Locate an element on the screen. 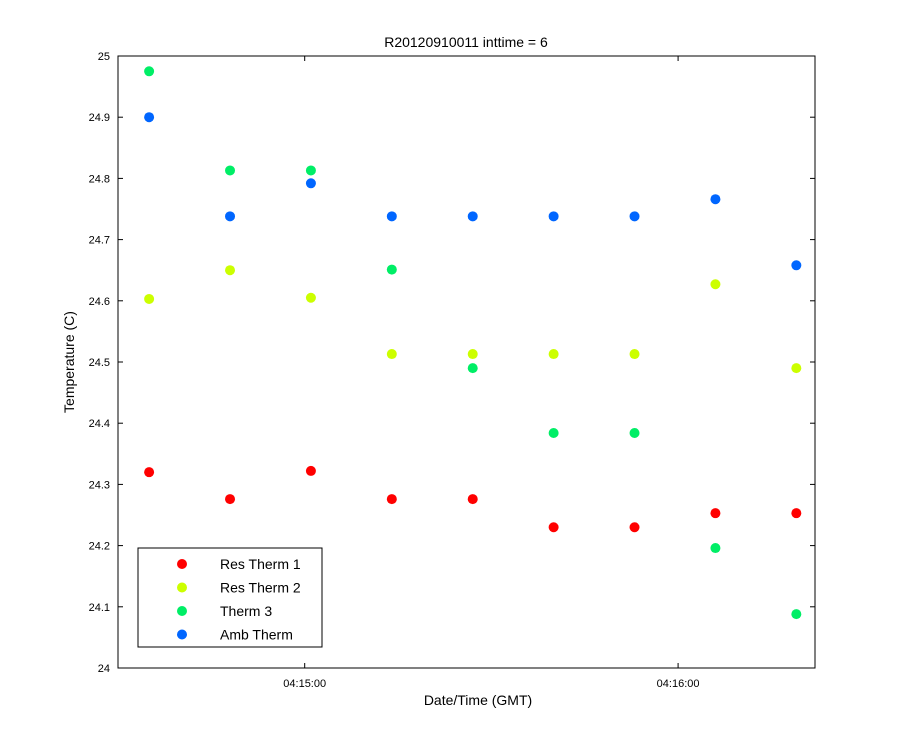 Image resolution: width=900 pixels, height=750 pixels. y-tick-label: 24.1 is located at coordinates (99, 608).